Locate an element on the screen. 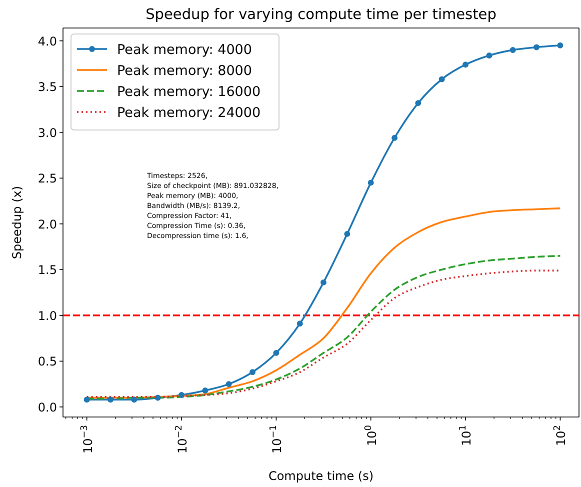  legend-label: Peak memory: 8000 is located at coordinates (184, 71).